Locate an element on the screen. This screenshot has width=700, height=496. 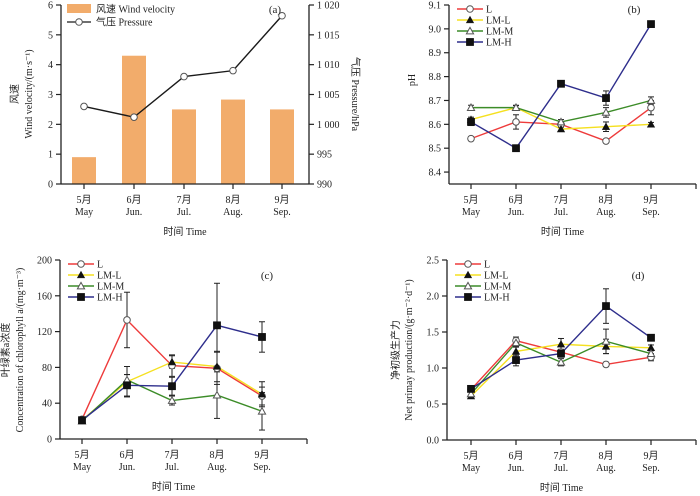
y2-tick-label: 1 000 is located at coordinates (328, 125).